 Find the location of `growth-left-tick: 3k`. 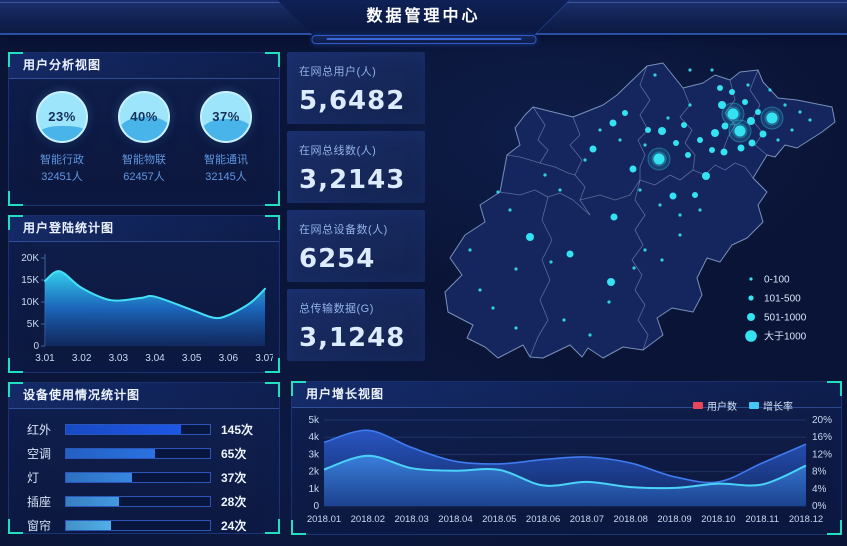

growth-left-tick: 3k is located at coordinates (314, 454).